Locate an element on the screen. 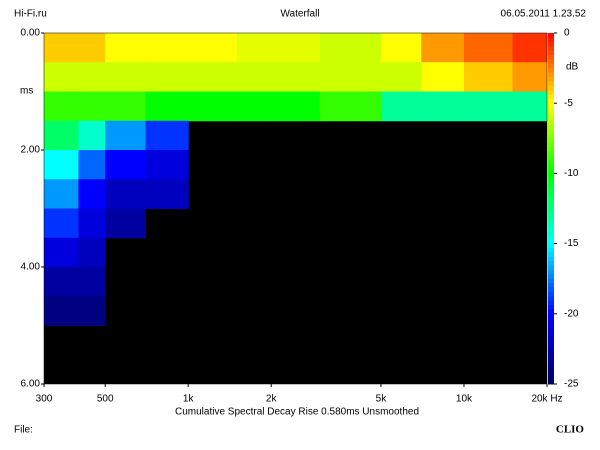 The image size is (600, 450). colorbar-tick-label: 0 is located at coordinates (567, 33).